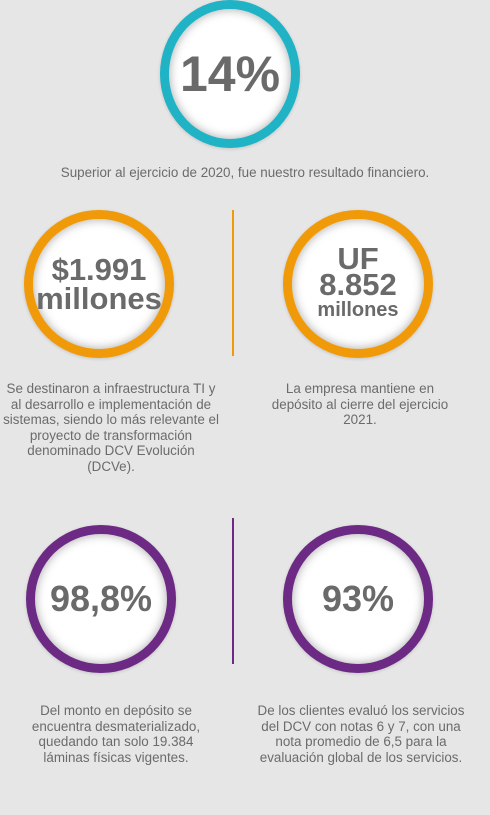 The height and width of the screenshot is (815, 490). Describe the element at coordinates (99, 269) in the screenshot. I see `stat-value: $1.991` at that location.